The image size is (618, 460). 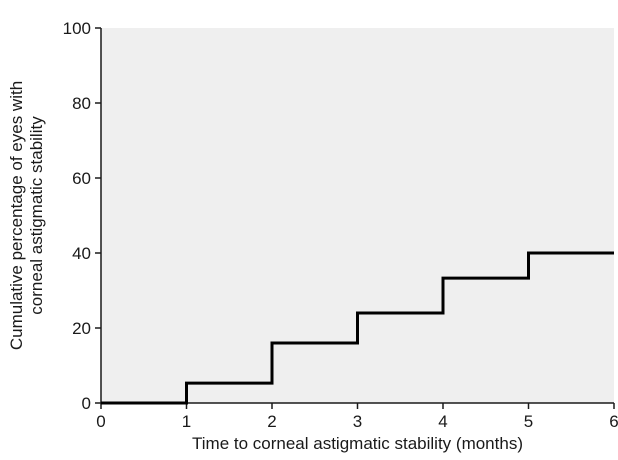 What do you see at coordinates (357, 421) in the screenshot?
I see `x-tick-label: 3` at bounding box center [357, 421].